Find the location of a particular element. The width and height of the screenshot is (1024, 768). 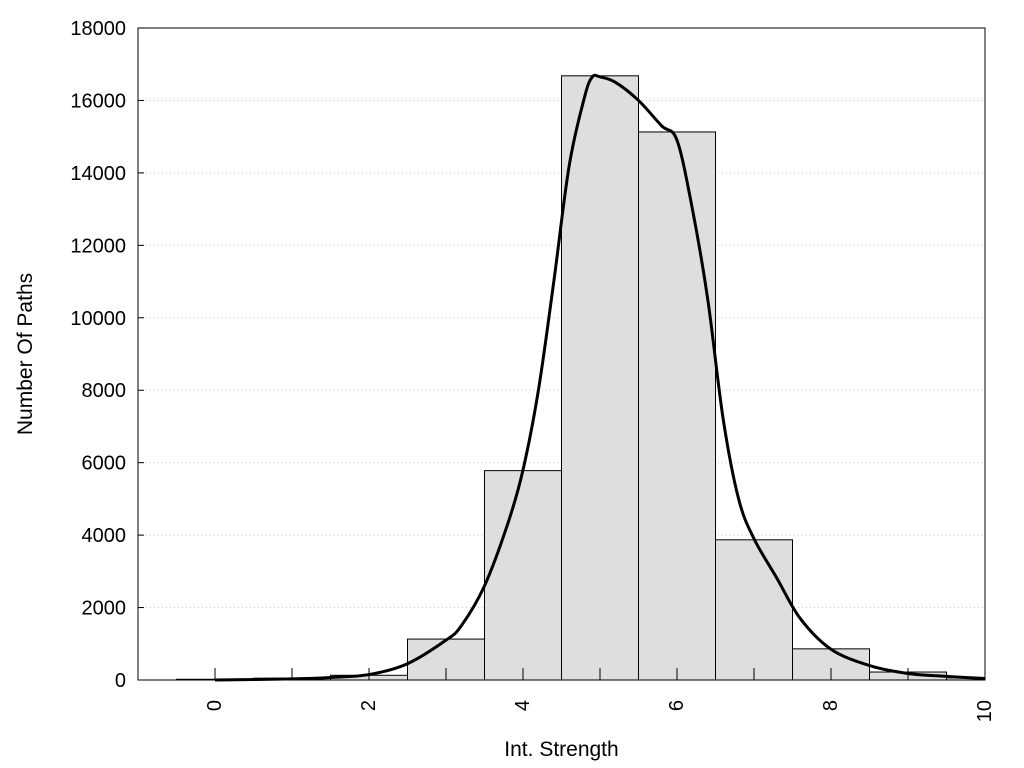

x-axis-title: Int. Strength is located at coordinates (561, 749).